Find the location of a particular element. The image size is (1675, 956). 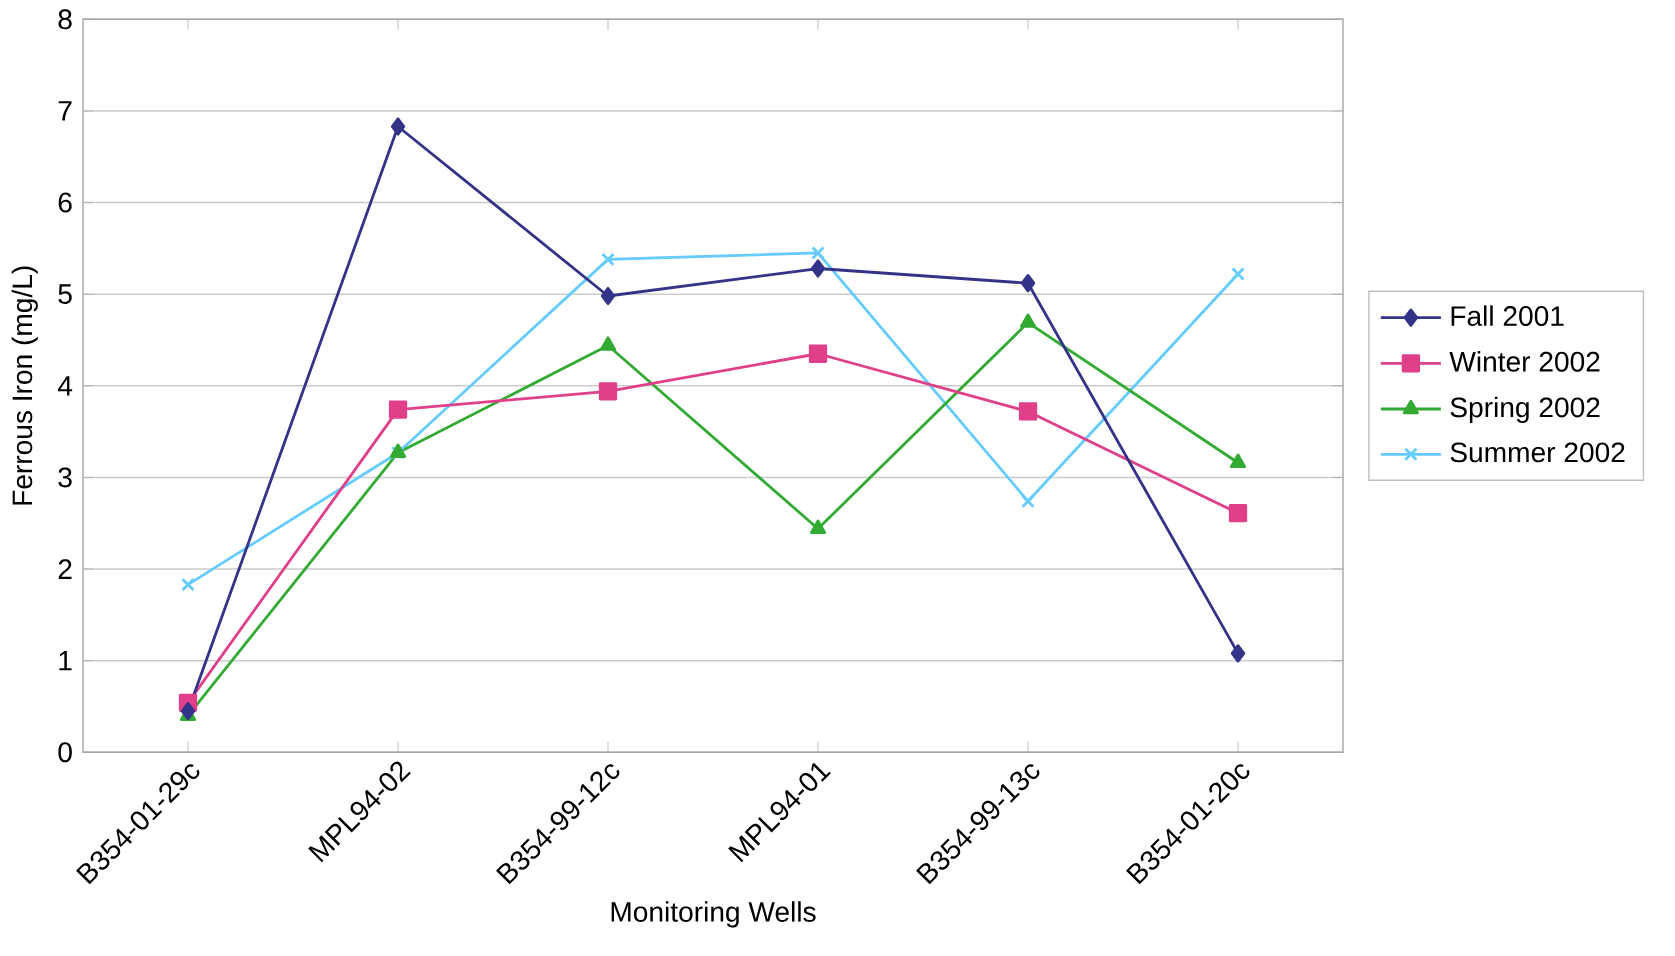

y-tick-label: 7 is located at coordinates (65, 111).